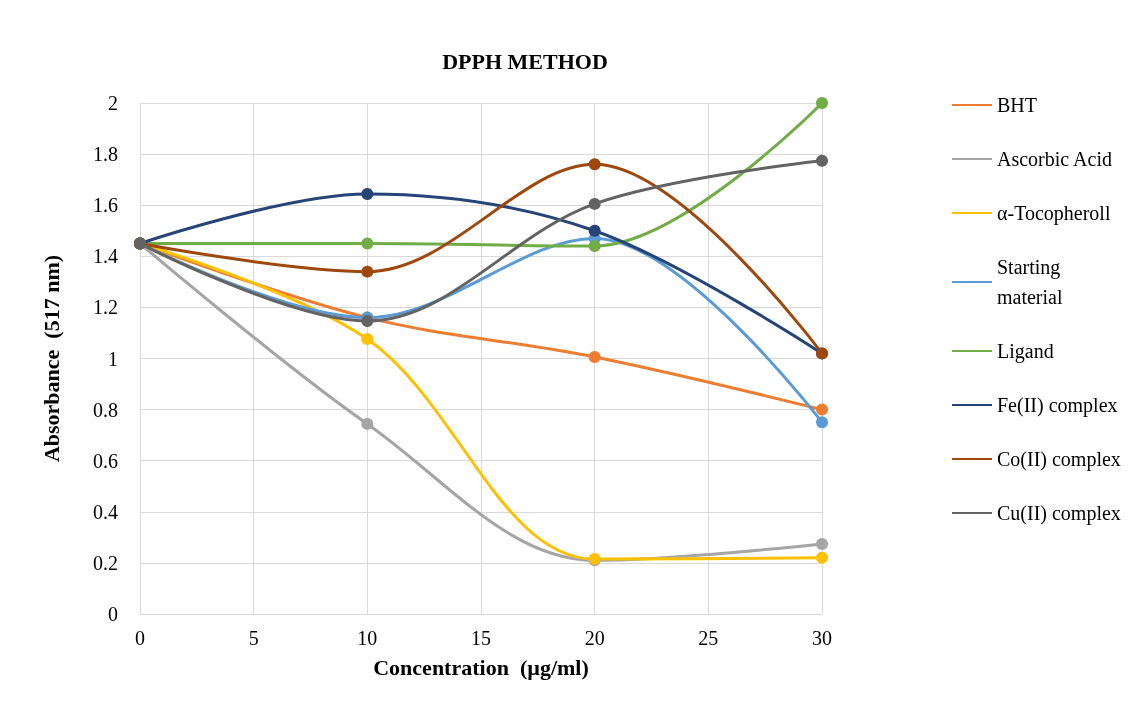  Describe the element at coordinates (105, 205) in the screenshot. I see `y-tick-label: 1.6` at that location.